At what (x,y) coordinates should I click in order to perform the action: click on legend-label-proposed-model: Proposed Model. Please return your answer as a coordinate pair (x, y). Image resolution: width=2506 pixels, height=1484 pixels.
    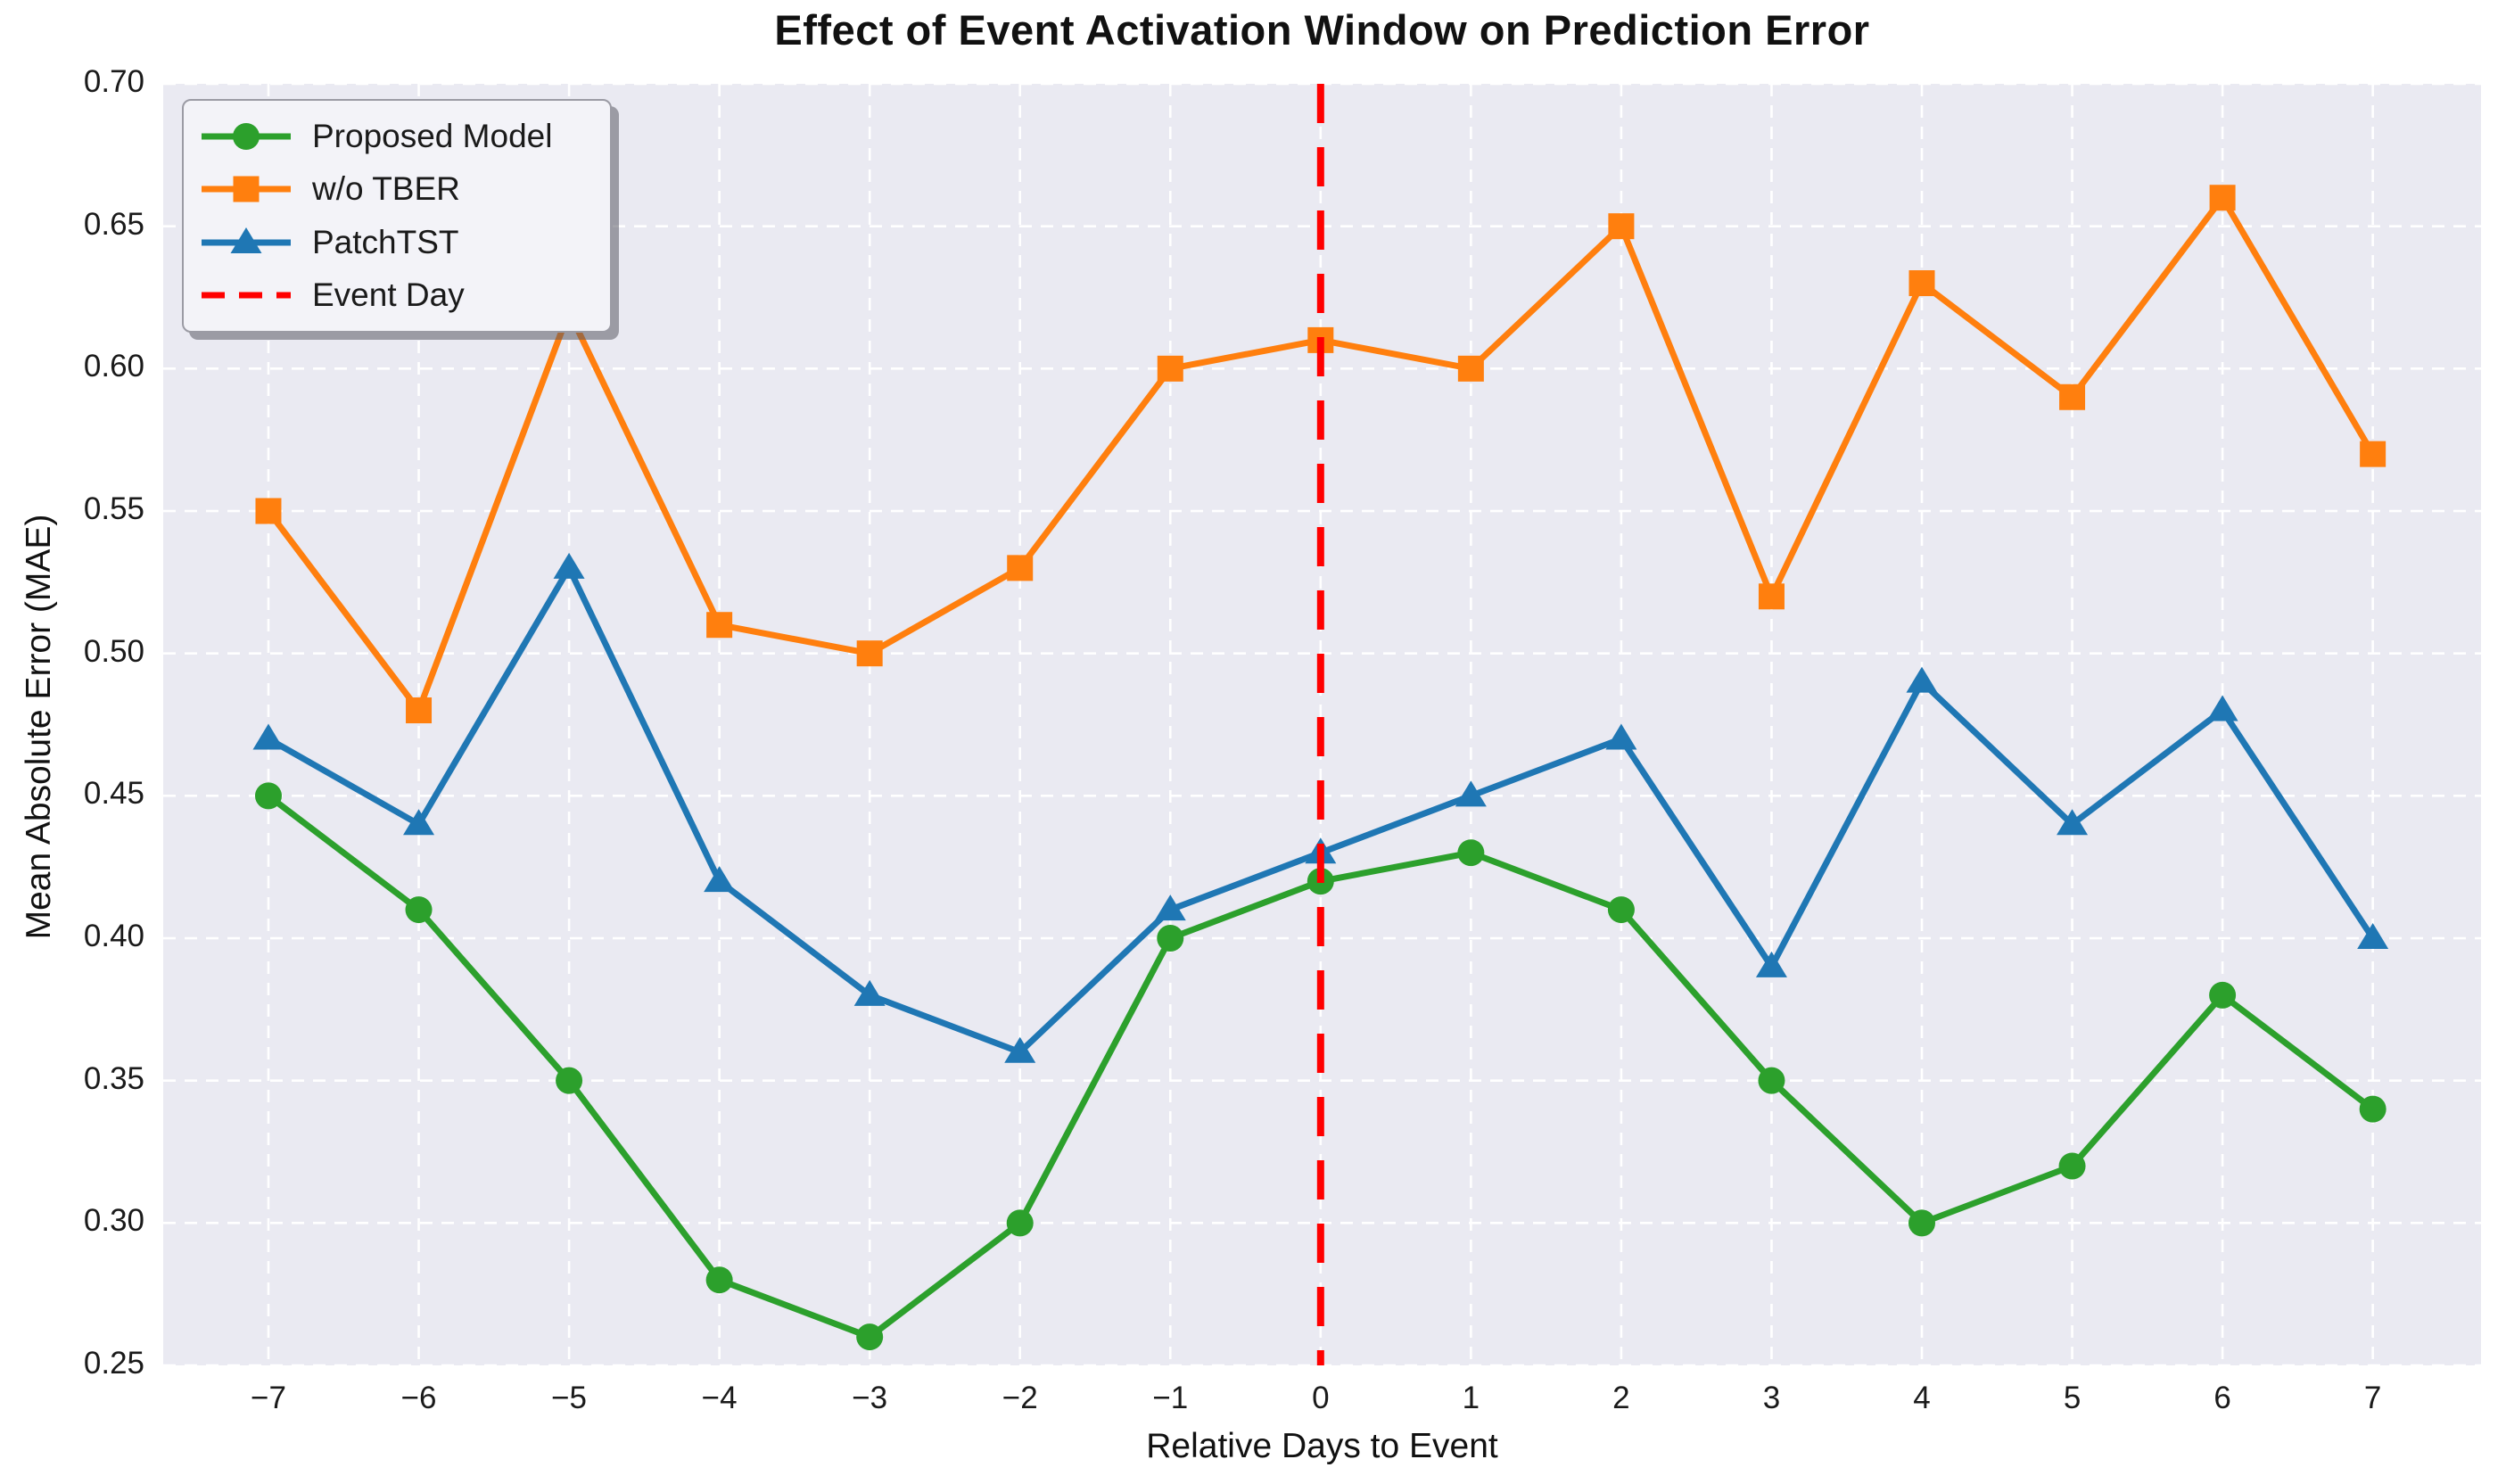
    Looking at the image, I should click on (432, 136).